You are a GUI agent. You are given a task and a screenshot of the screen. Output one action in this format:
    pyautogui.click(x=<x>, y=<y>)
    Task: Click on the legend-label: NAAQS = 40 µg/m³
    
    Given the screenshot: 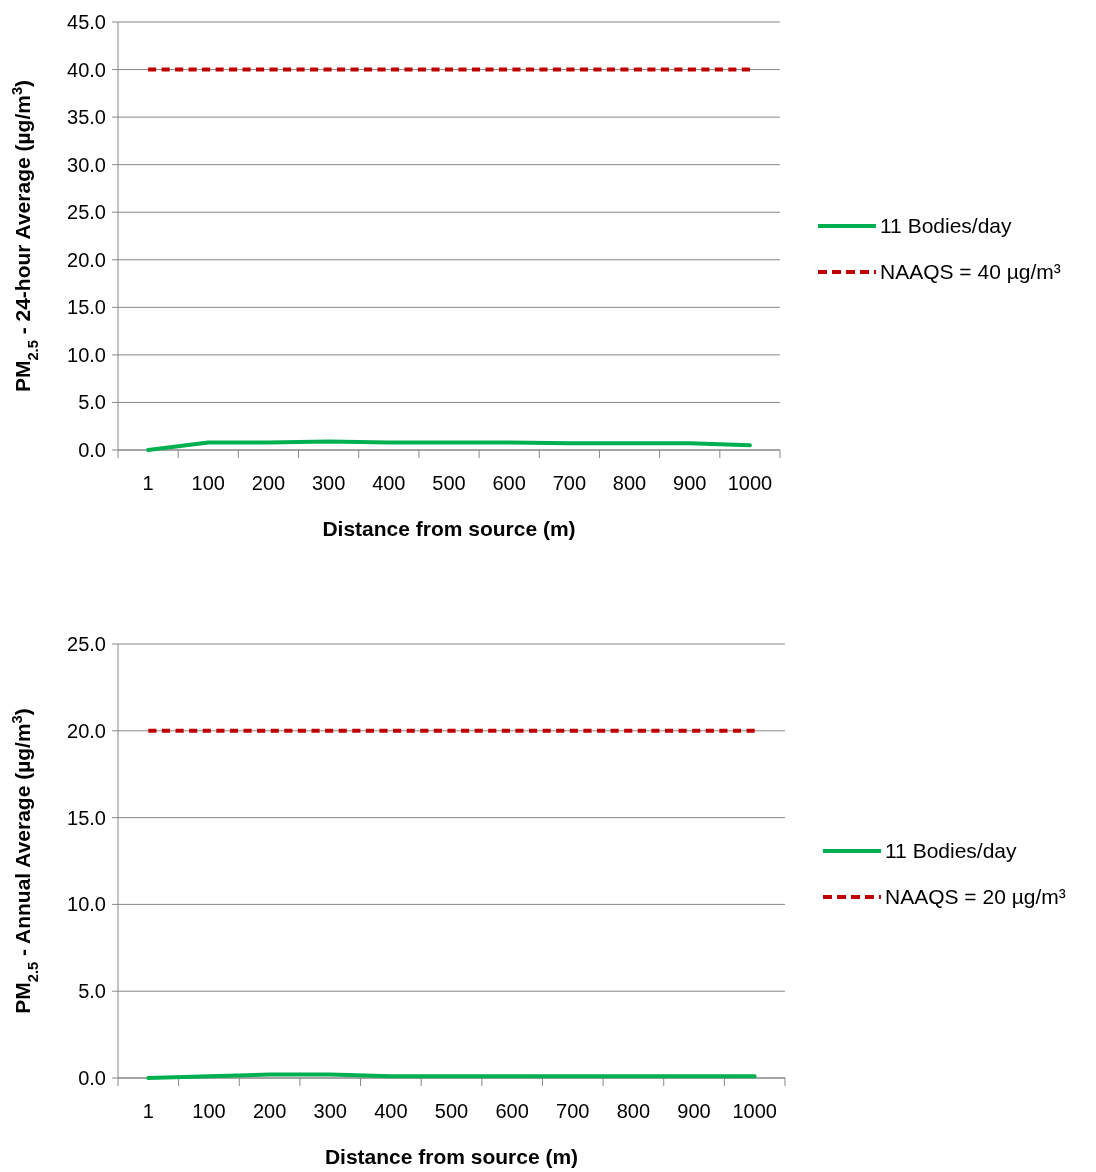 What is the action you would take?
    pyautogui.click(x=970, y=272)
    